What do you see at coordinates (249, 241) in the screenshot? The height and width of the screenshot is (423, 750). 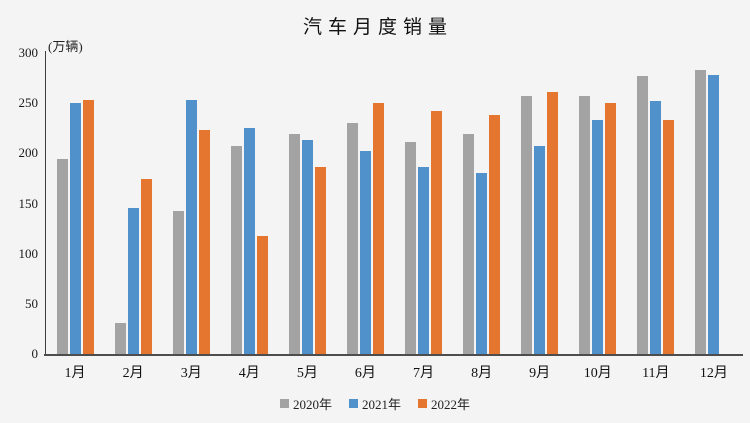 I see `bar-2021年-4月` at bounding box center [249, 241].